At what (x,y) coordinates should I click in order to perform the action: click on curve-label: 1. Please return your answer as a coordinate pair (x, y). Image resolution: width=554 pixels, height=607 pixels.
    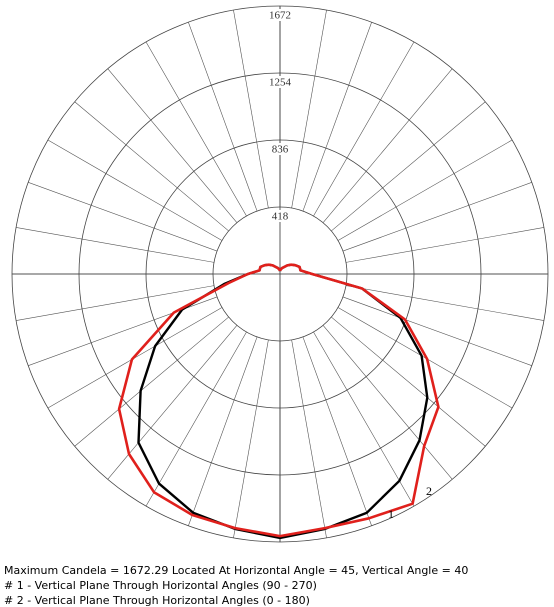
    Looking at the image, I should click on (391, 514).